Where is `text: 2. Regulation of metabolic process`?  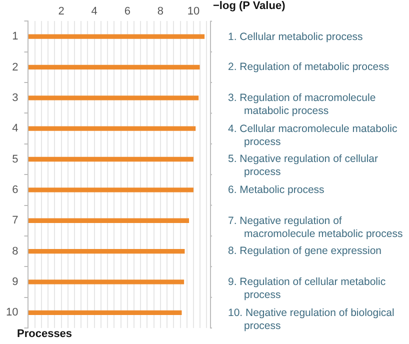 text: 2. Regulation of metabolic process is located at coordinates (309, 67).